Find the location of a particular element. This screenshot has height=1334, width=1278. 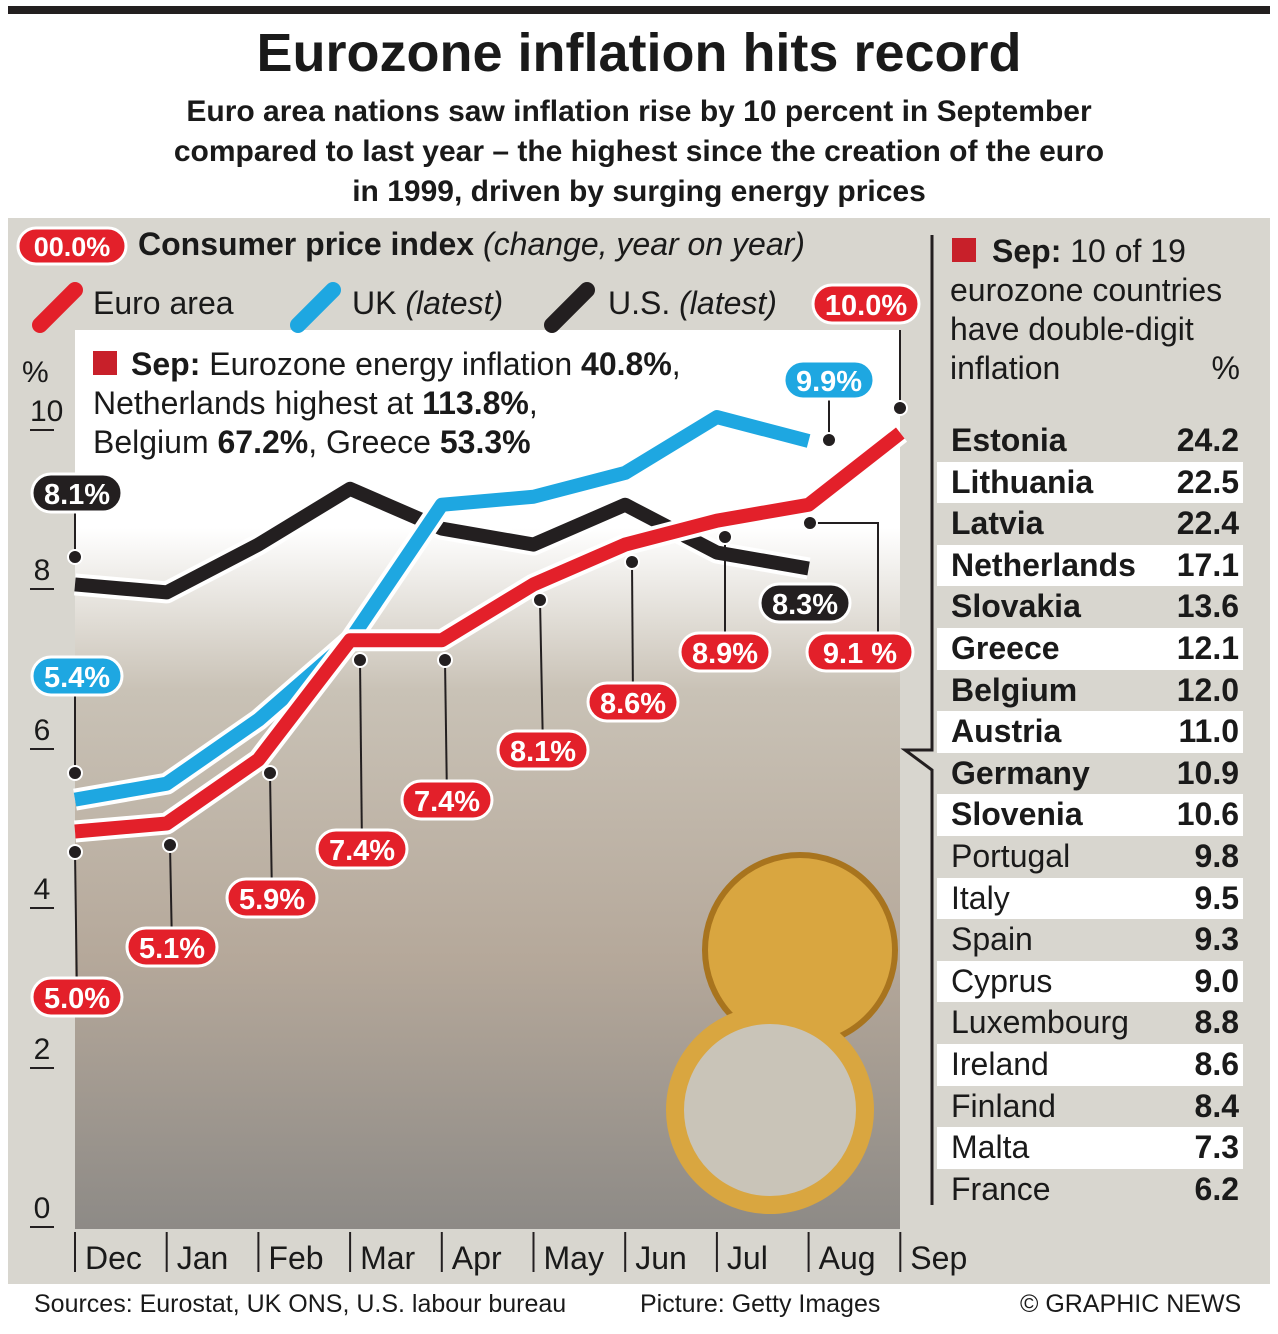

euro-label-7-dot is located at coordinates (725, 537).